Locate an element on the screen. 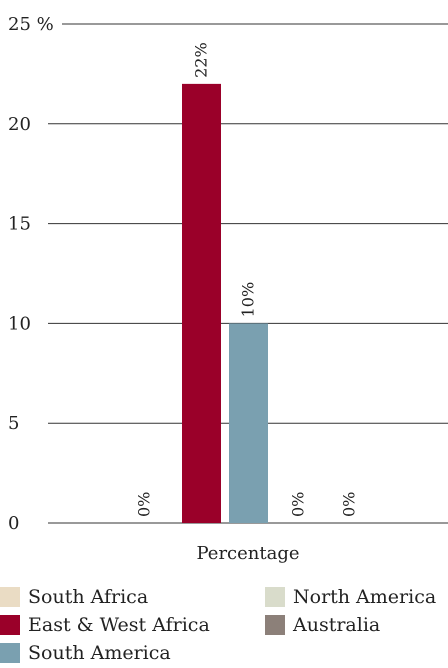  y-axis-tick-labels: 0 5 10 15 20 25 % is located at coordinates (31, 274).